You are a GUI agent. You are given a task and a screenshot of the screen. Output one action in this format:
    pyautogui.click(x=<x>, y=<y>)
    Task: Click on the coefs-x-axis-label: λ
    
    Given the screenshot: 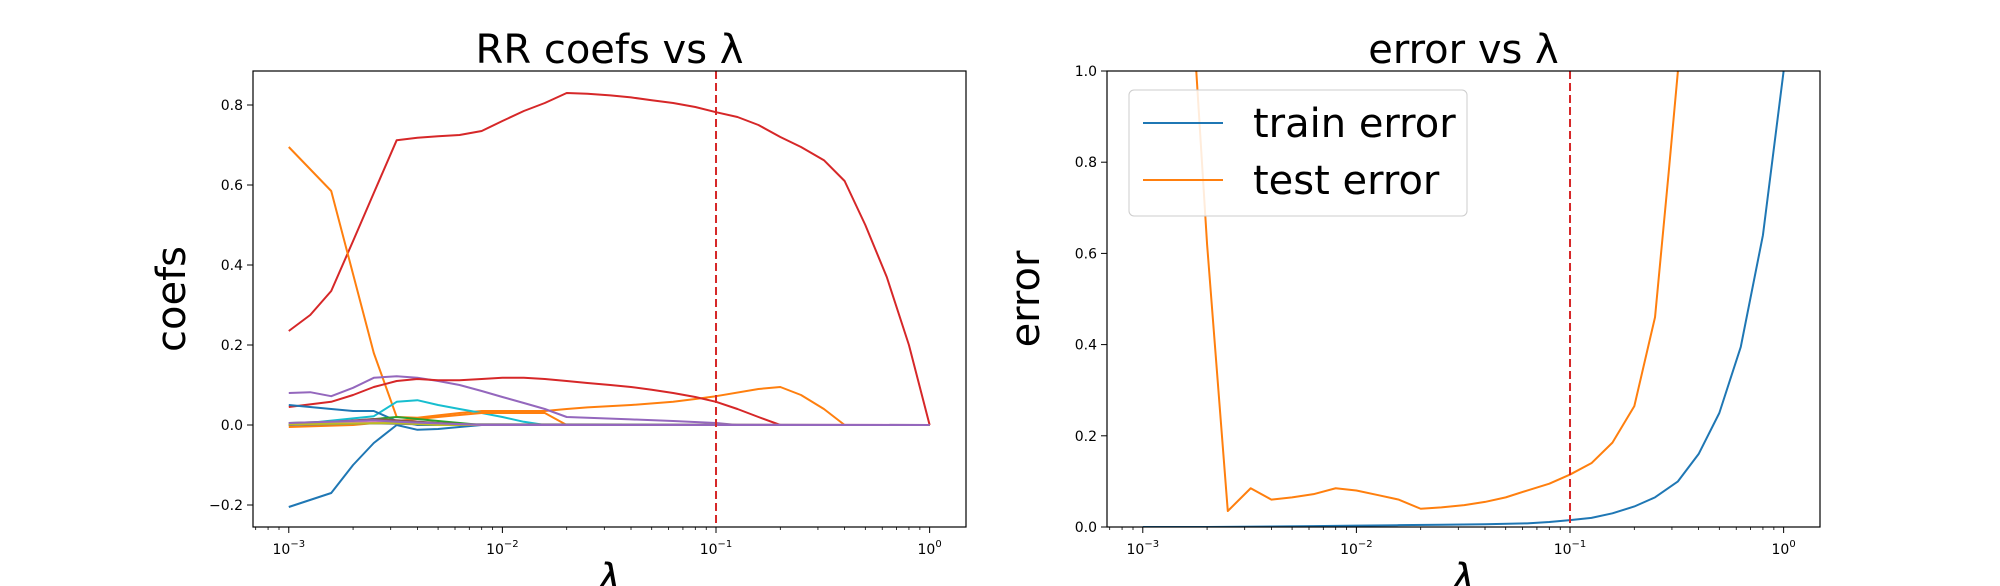 What is the action you would take?
    pyautogui.click(x=609, y=571)
    